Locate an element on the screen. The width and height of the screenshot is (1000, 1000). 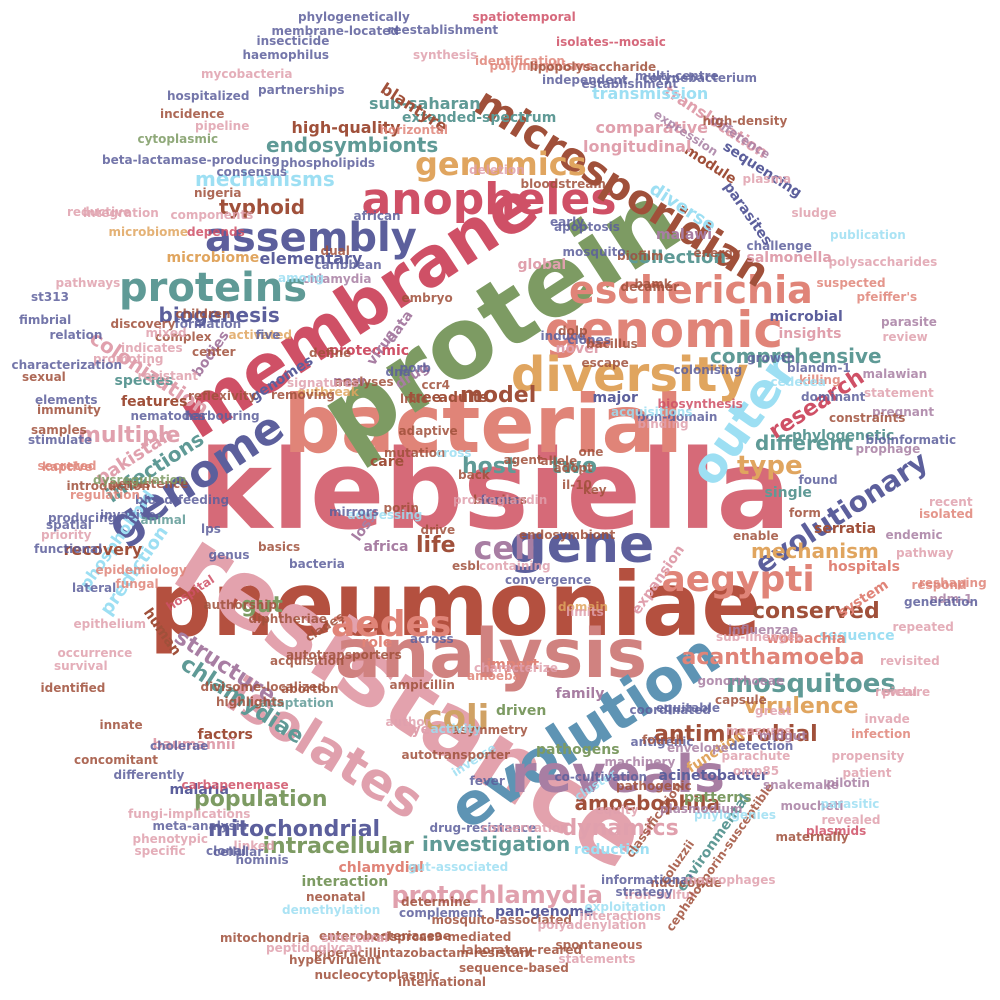
cloud-word-beta-lactamase-producing: beta-lactamase-producing is located at coordinates (191, 160).